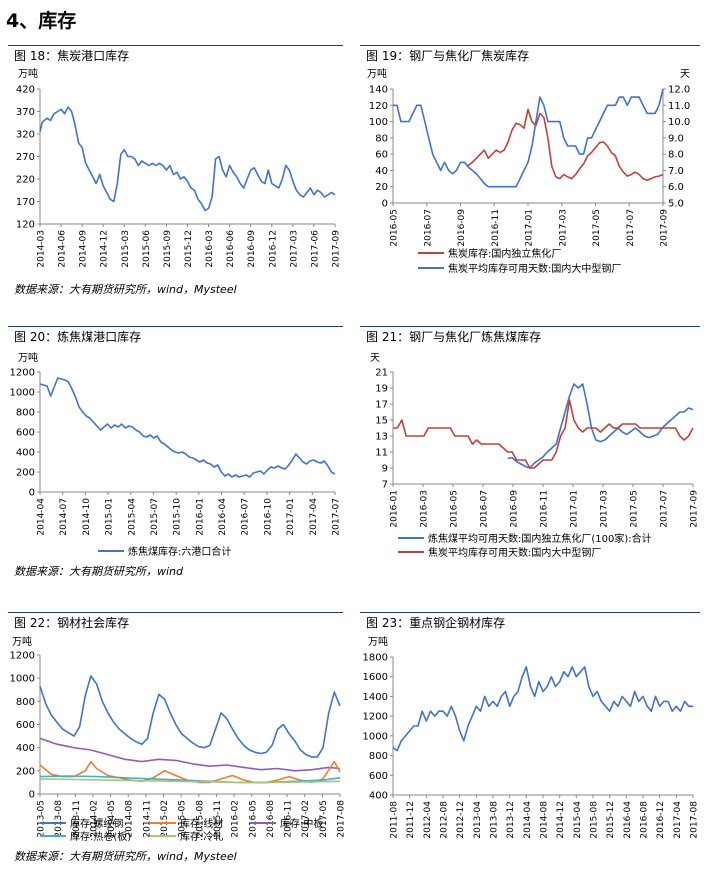  Describe the element at coordinates (28, 73) in the screenshot. I see `fig18-y-unit: 万吨` at that location.